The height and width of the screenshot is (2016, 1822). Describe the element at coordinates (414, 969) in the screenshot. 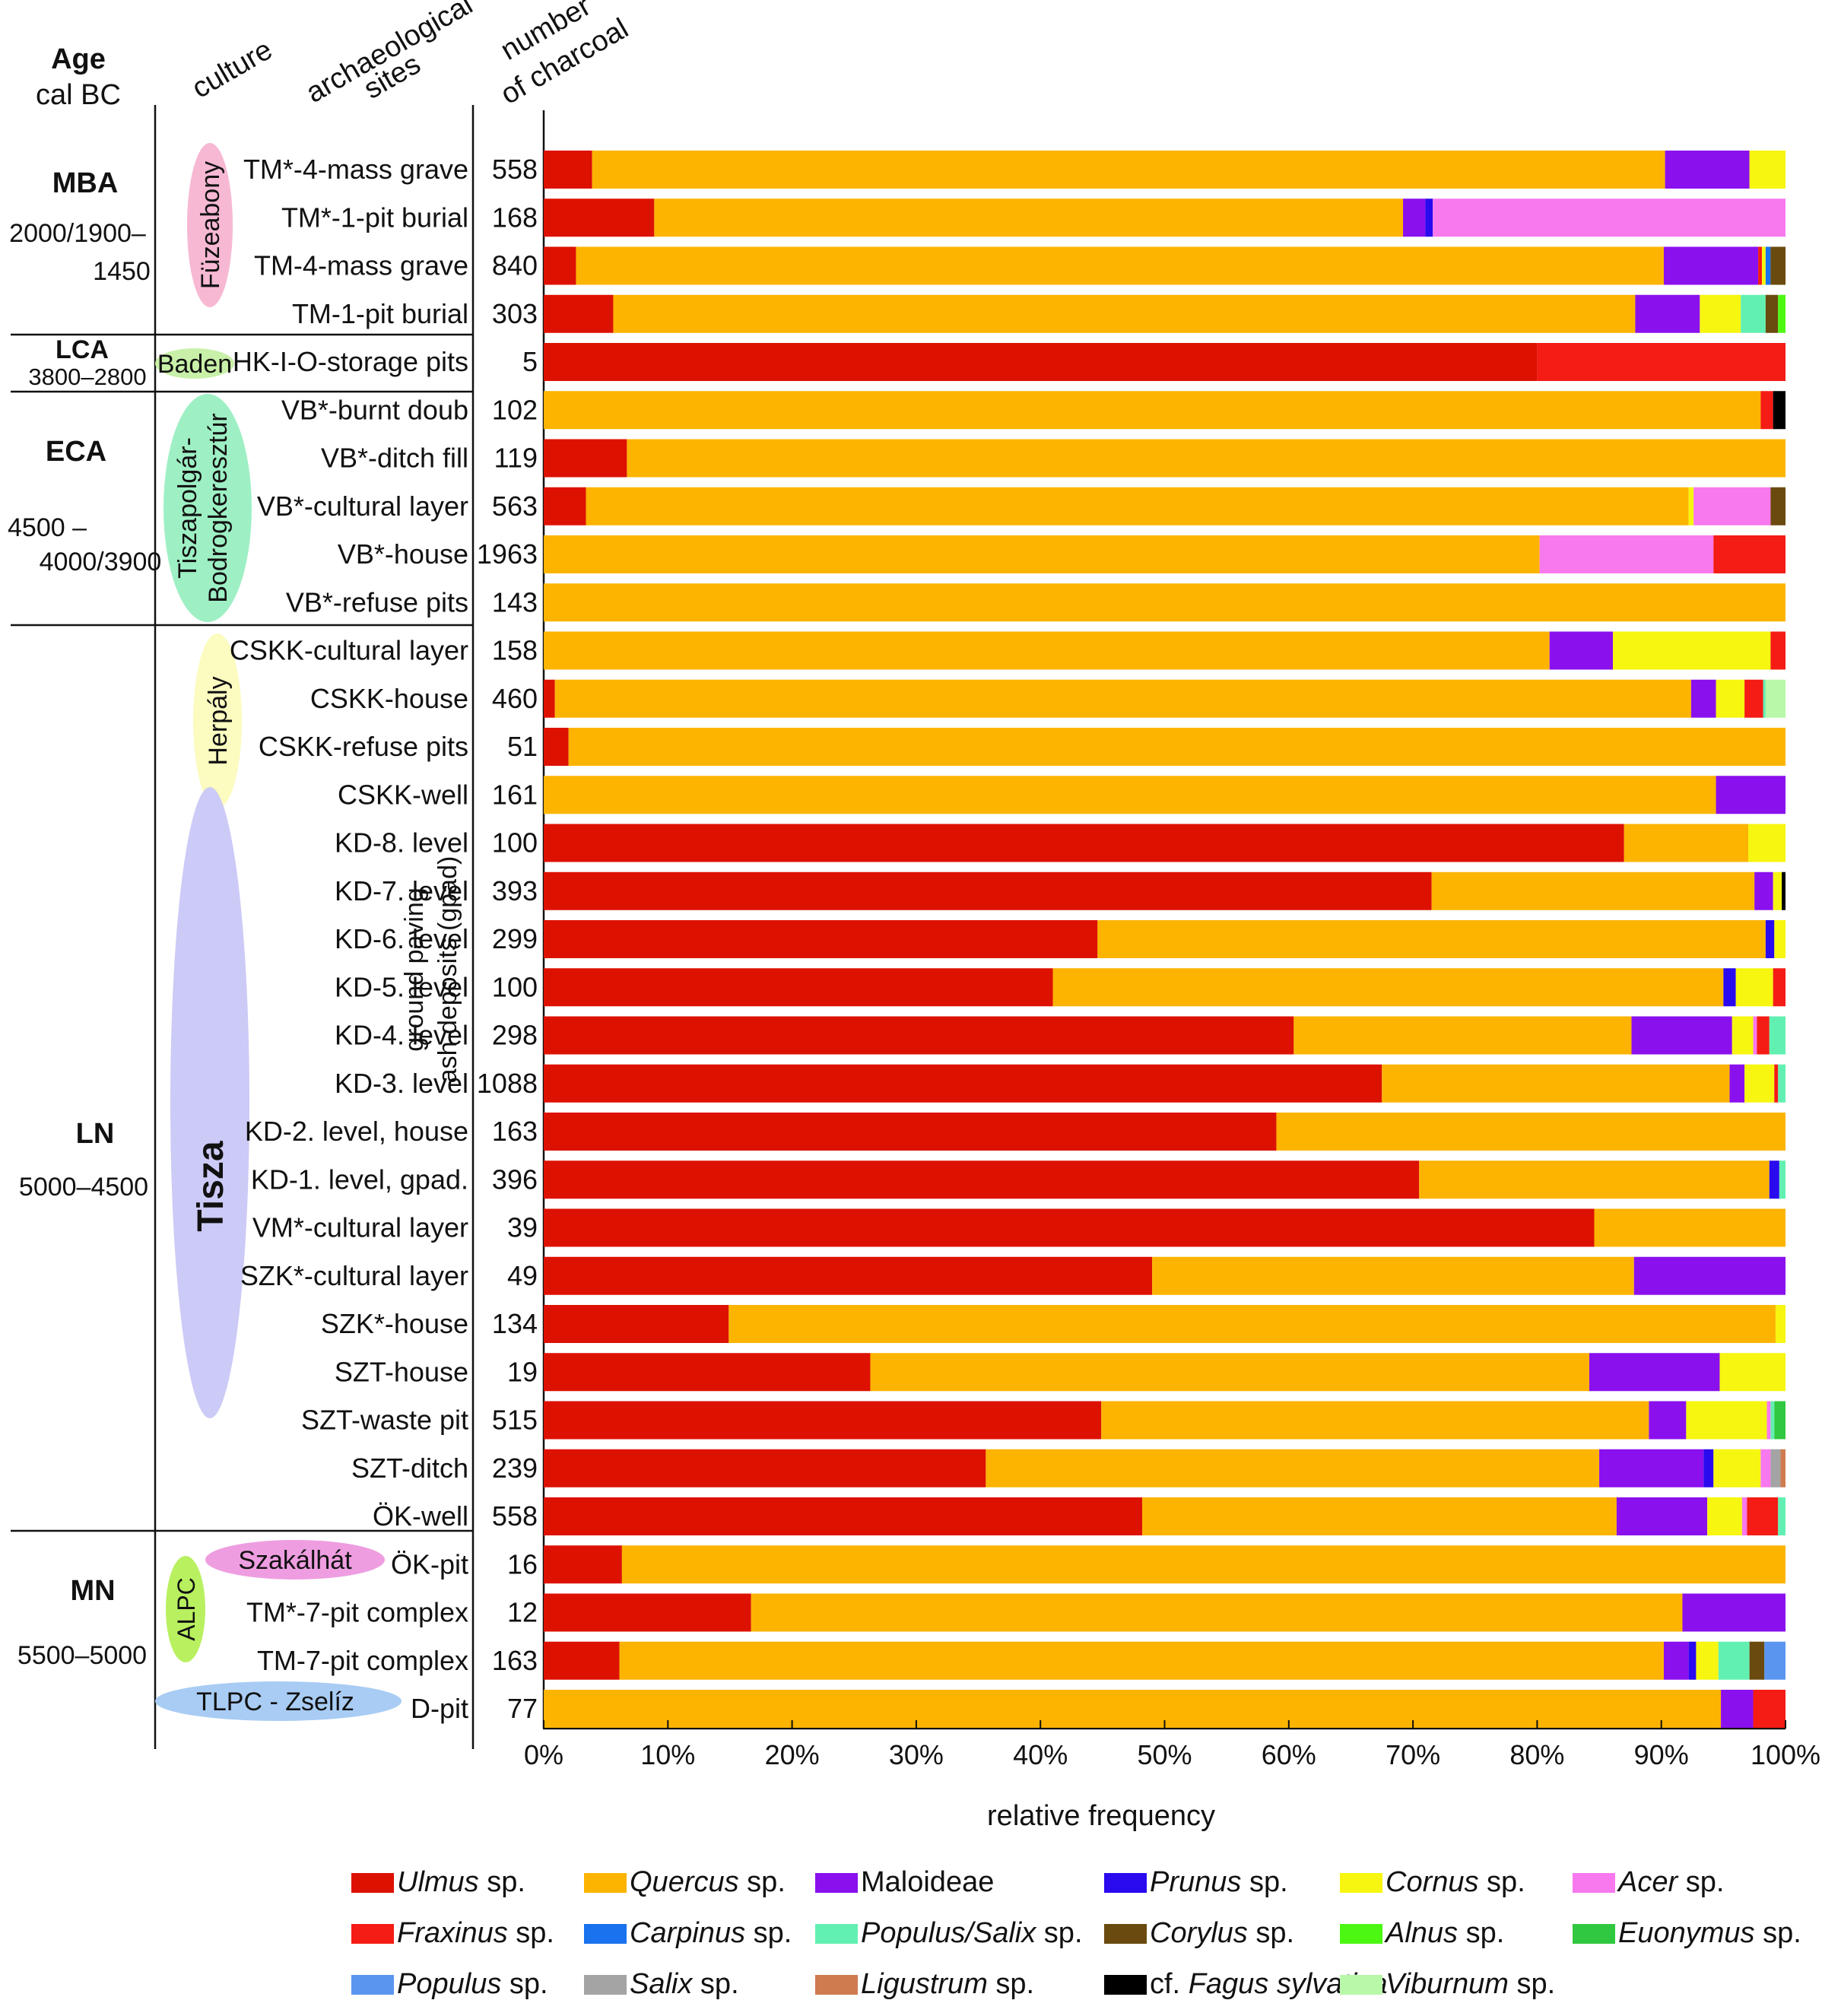

I see `gpad-label-line1: ground paving` at that location.